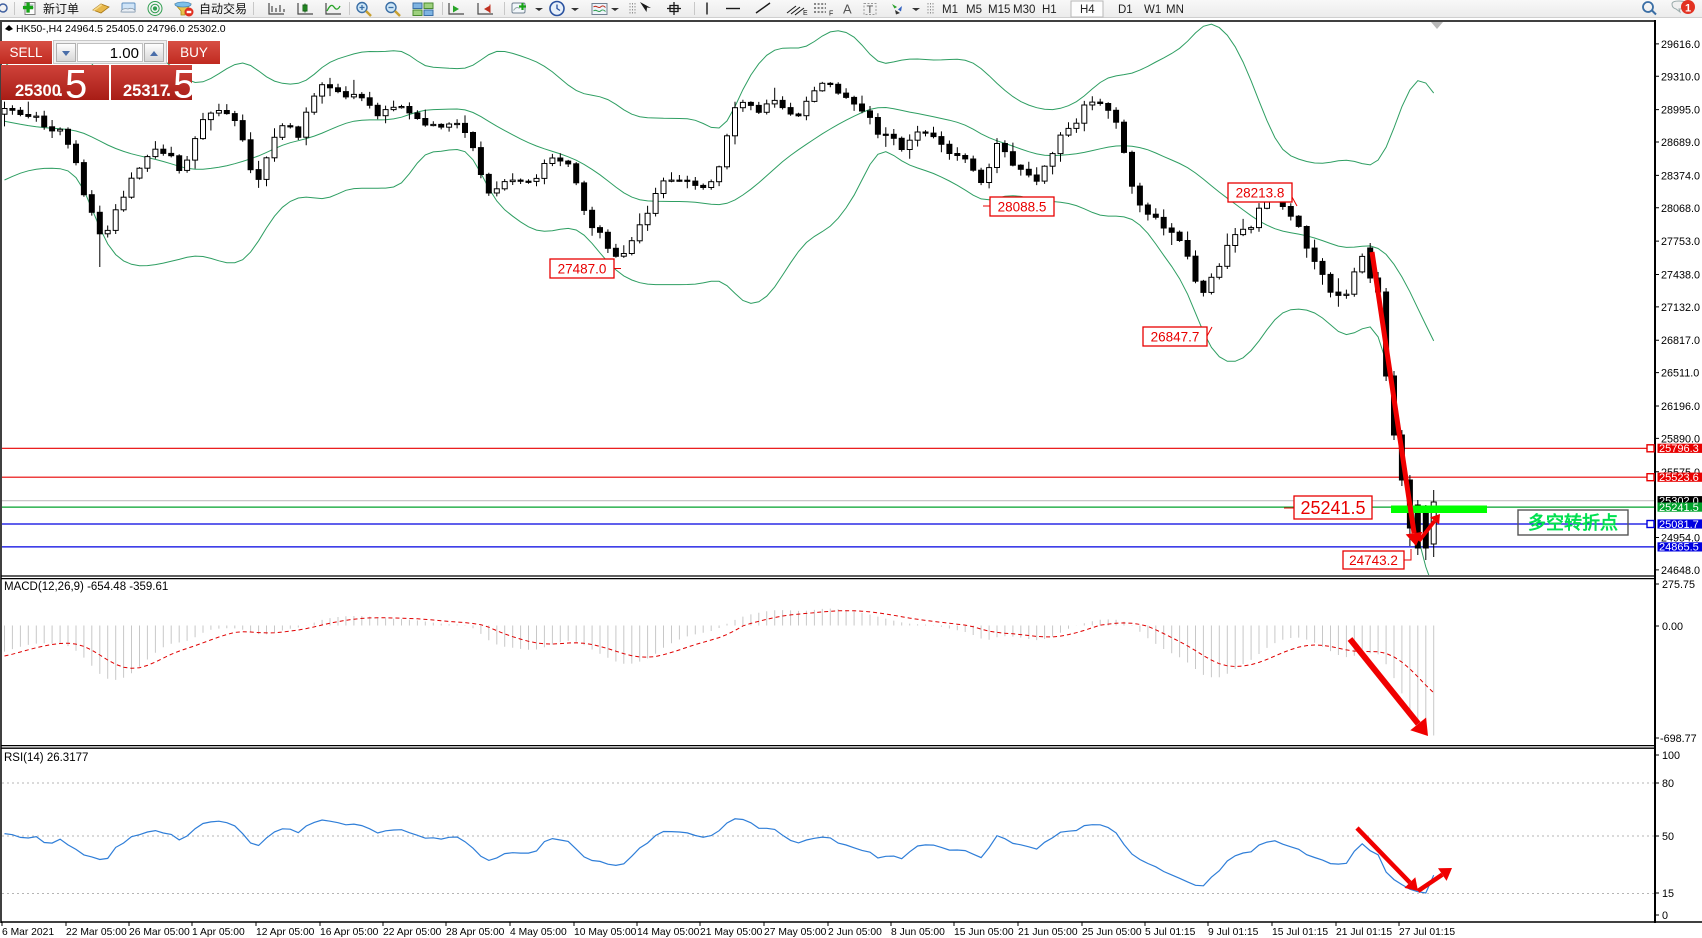  I want to click on svg-text: MACD(12,26,9) -654.48 -359.61, so click(86, 587).